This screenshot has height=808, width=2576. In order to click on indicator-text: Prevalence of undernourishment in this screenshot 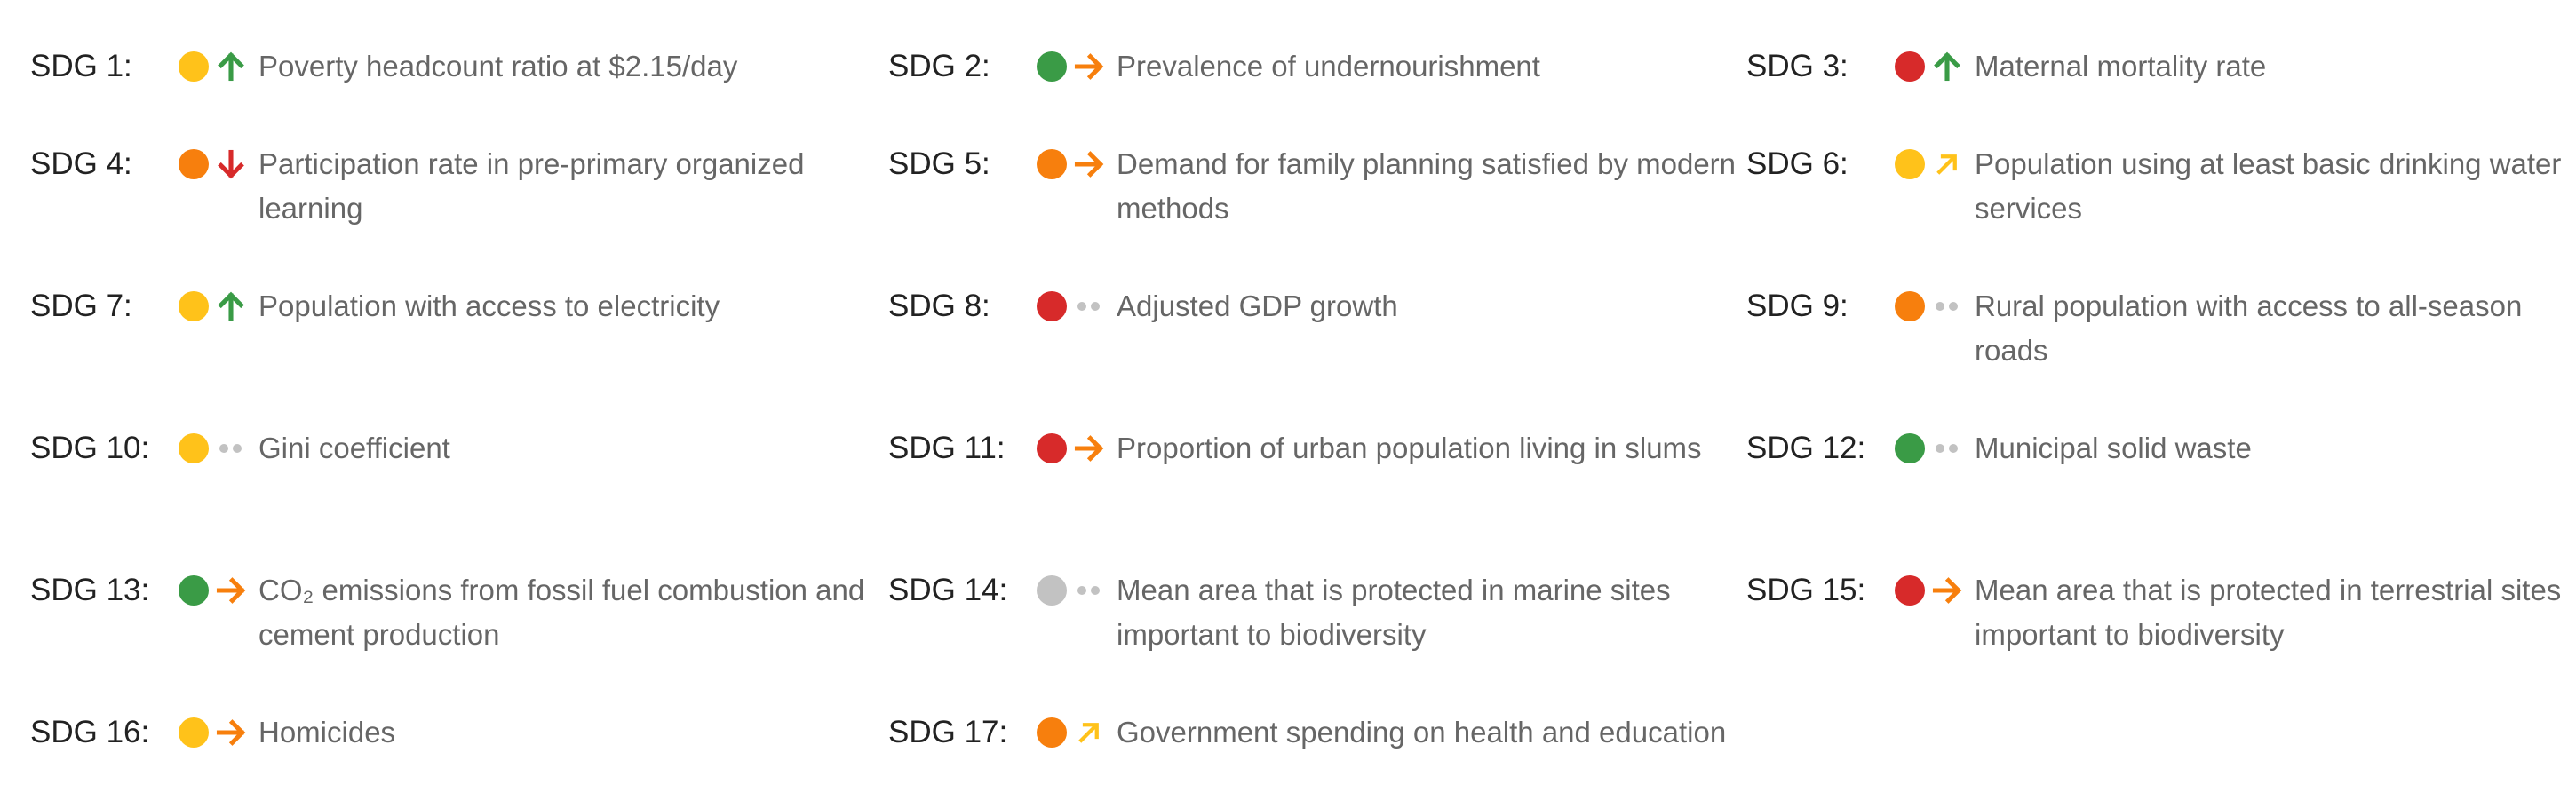, I will do `click(1328, 66)`.